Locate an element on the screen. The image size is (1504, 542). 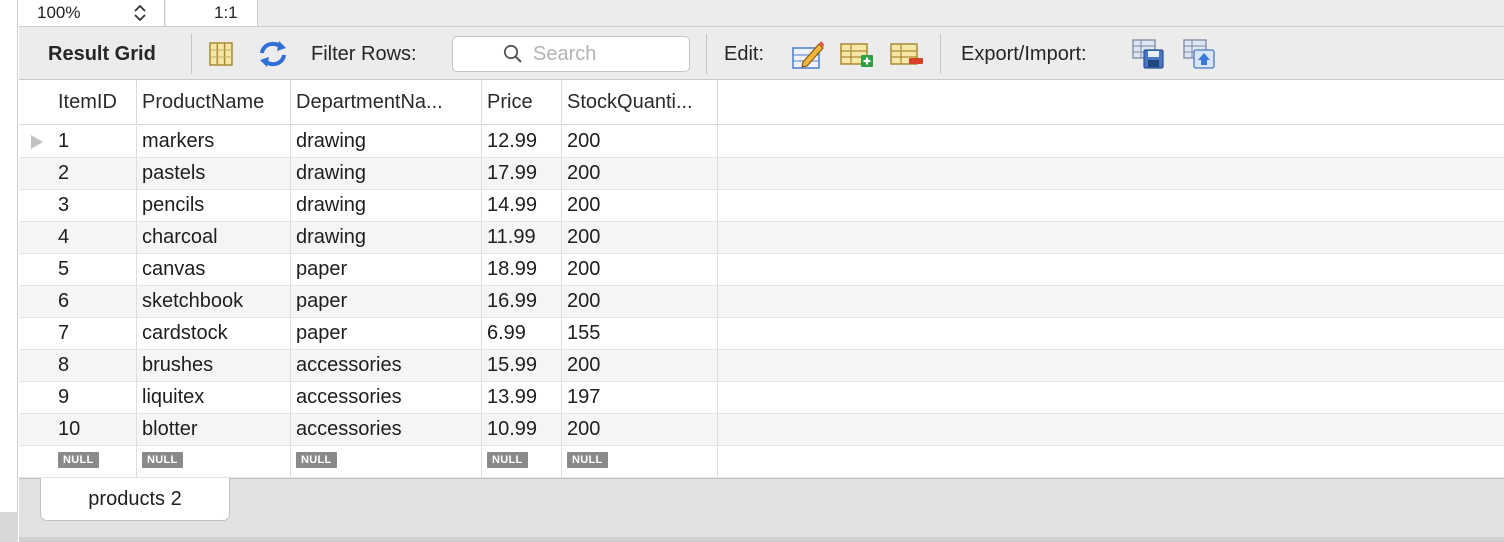
table-row: 2 pastels drawing 17.99 200 is located at coordinates (761, 174).